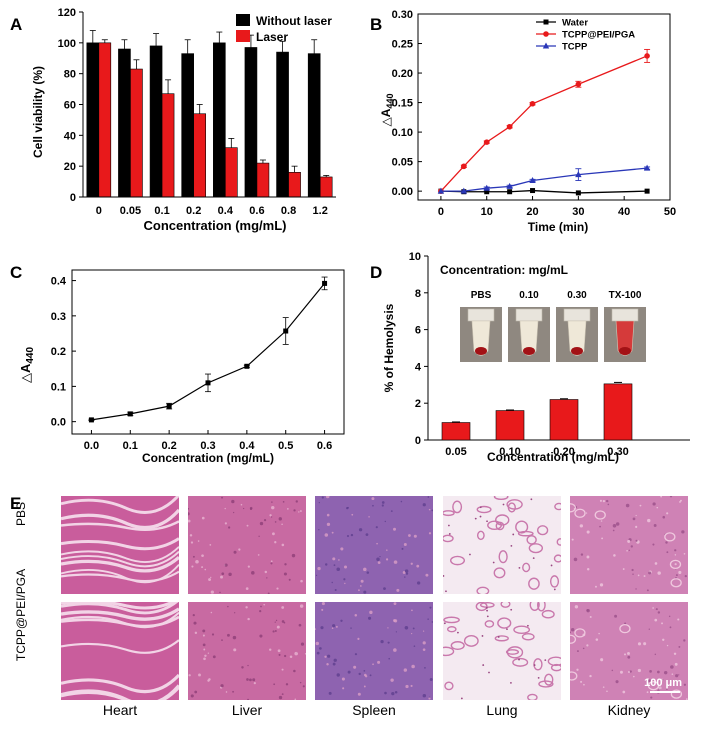 This screenshot has width=713, height=729. Describe the element at coordinates (415, 257) in the screenshot. I see `y-tick-label: 10` at that location.